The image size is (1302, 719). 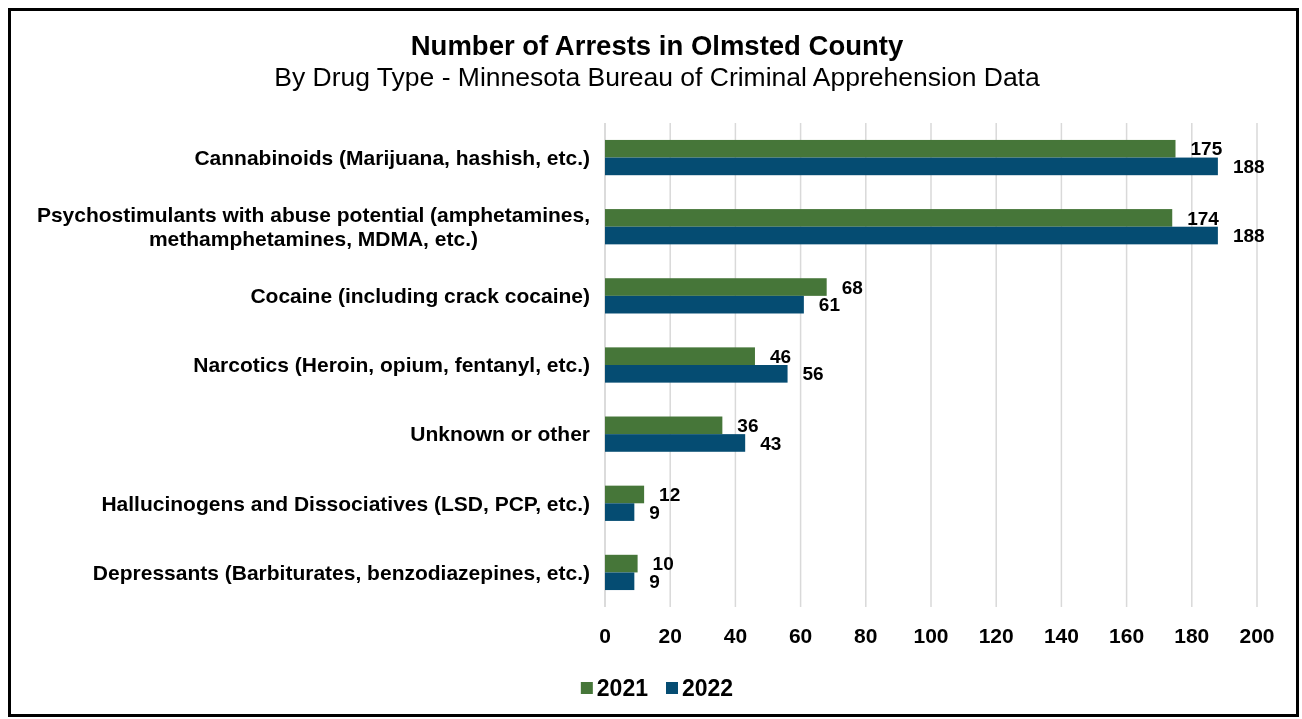 I want to click on y-tick-label: Psychostimulants with abuse potential (amphetamines, methamphetamines, MDMA, etc.), so click(x=313, y=227).